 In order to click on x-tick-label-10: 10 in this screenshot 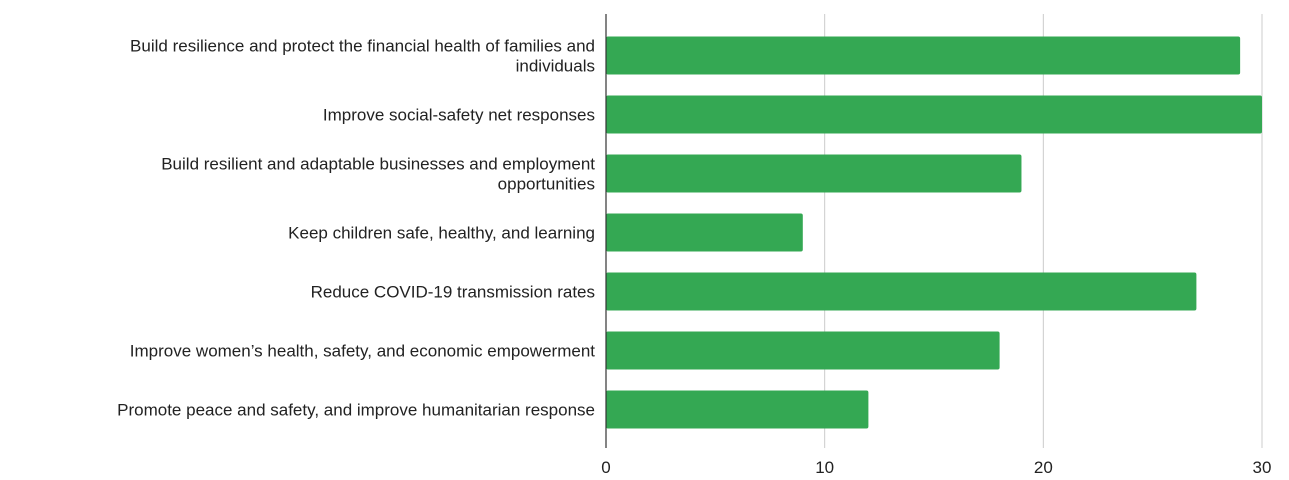, I will do `click(824, 467)`.